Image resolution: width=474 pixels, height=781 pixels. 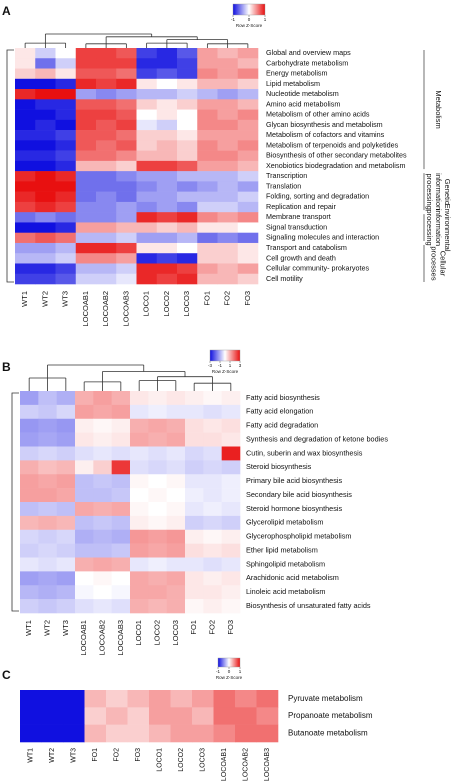 What do you see at coordinates (225, 371) in the screenshot?
I see `colorbar-title: Row Z-Score` at bounding box center [225, 371].